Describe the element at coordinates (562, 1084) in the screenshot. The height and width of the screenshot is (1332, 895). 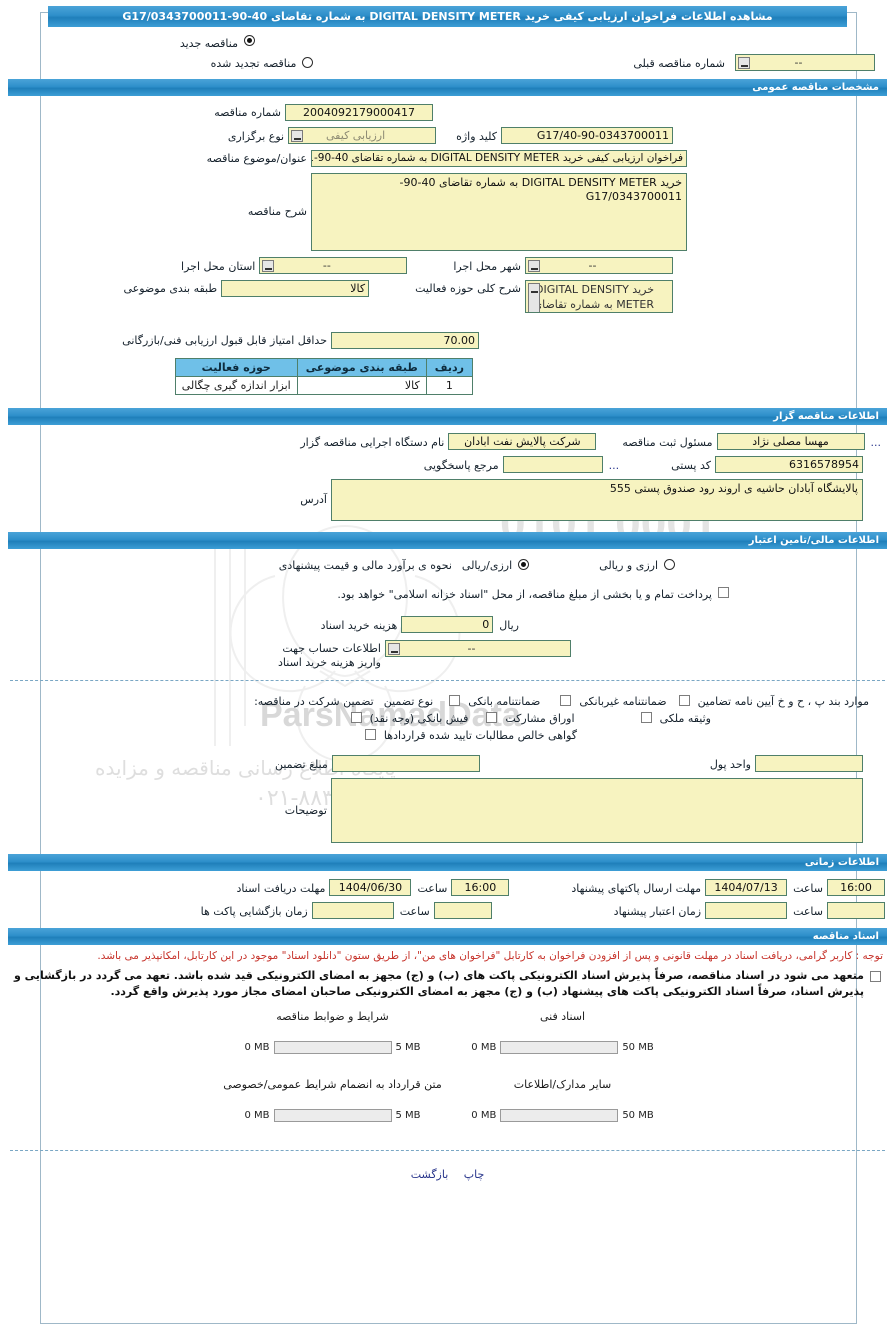
I see `upload-other-docs-title: سایر مدارک/اطلاعات` at that location.